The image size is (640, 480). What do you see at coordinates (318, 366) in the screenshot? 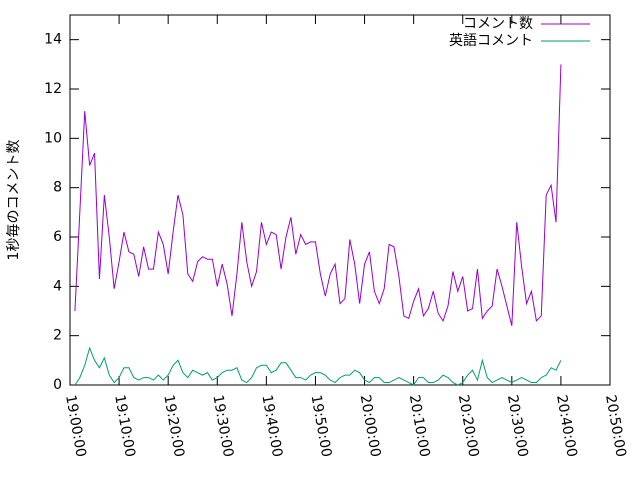
I see `series-line` at bounding box center [318, 366].